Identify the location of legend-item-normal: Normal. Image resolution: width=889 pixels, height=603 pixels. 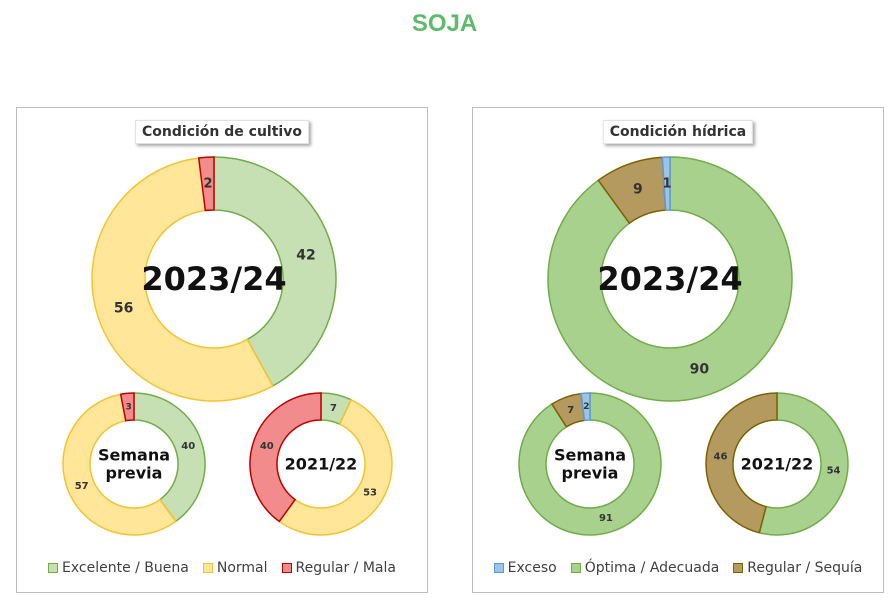
(235, 568).